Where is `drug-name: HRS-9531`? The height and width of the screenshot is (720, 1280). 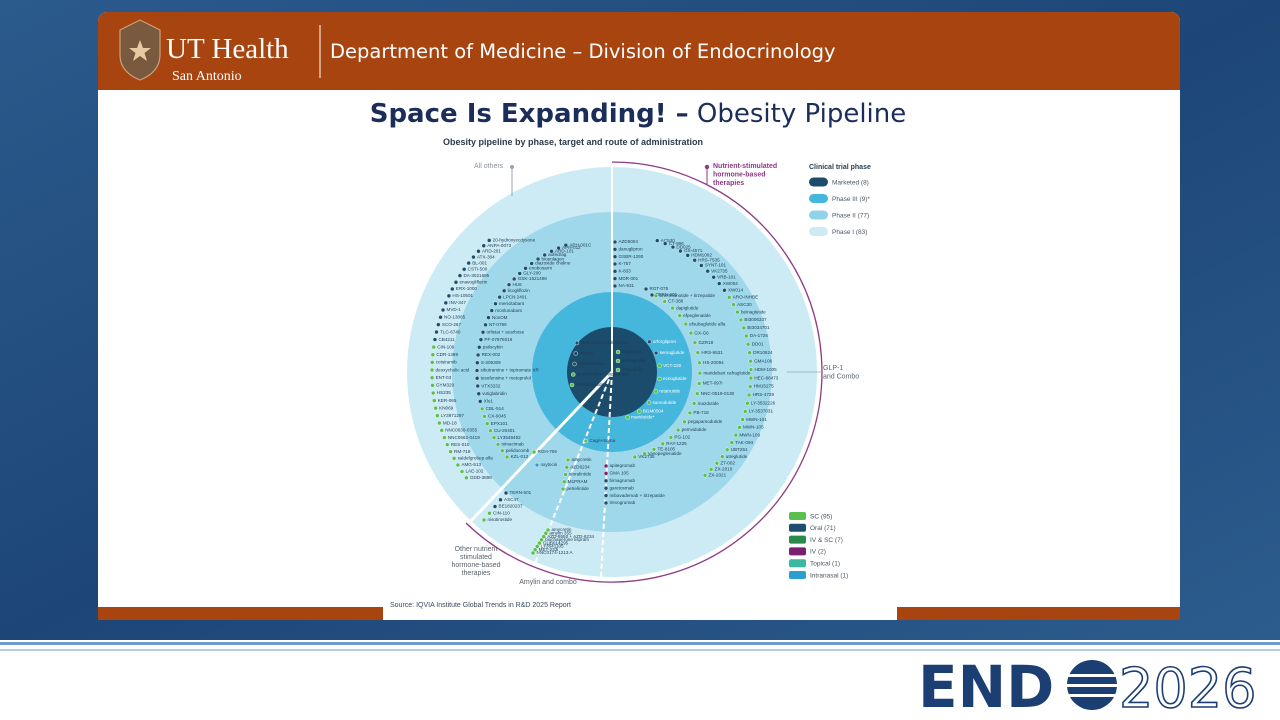
drug-name: HRS-9531 is located at coordinates (712, 352).